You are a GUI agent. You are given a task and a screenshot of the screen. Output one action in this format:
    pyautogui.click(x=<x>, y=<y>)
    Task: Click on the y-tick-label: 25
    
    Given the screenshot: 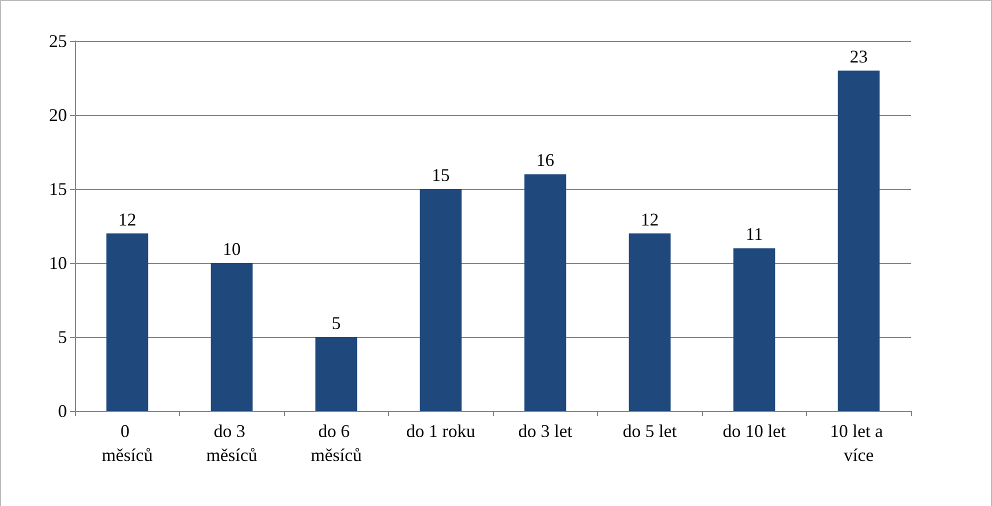 What is the action you would take?
    pyautogui.click(x=58, y=41)
    